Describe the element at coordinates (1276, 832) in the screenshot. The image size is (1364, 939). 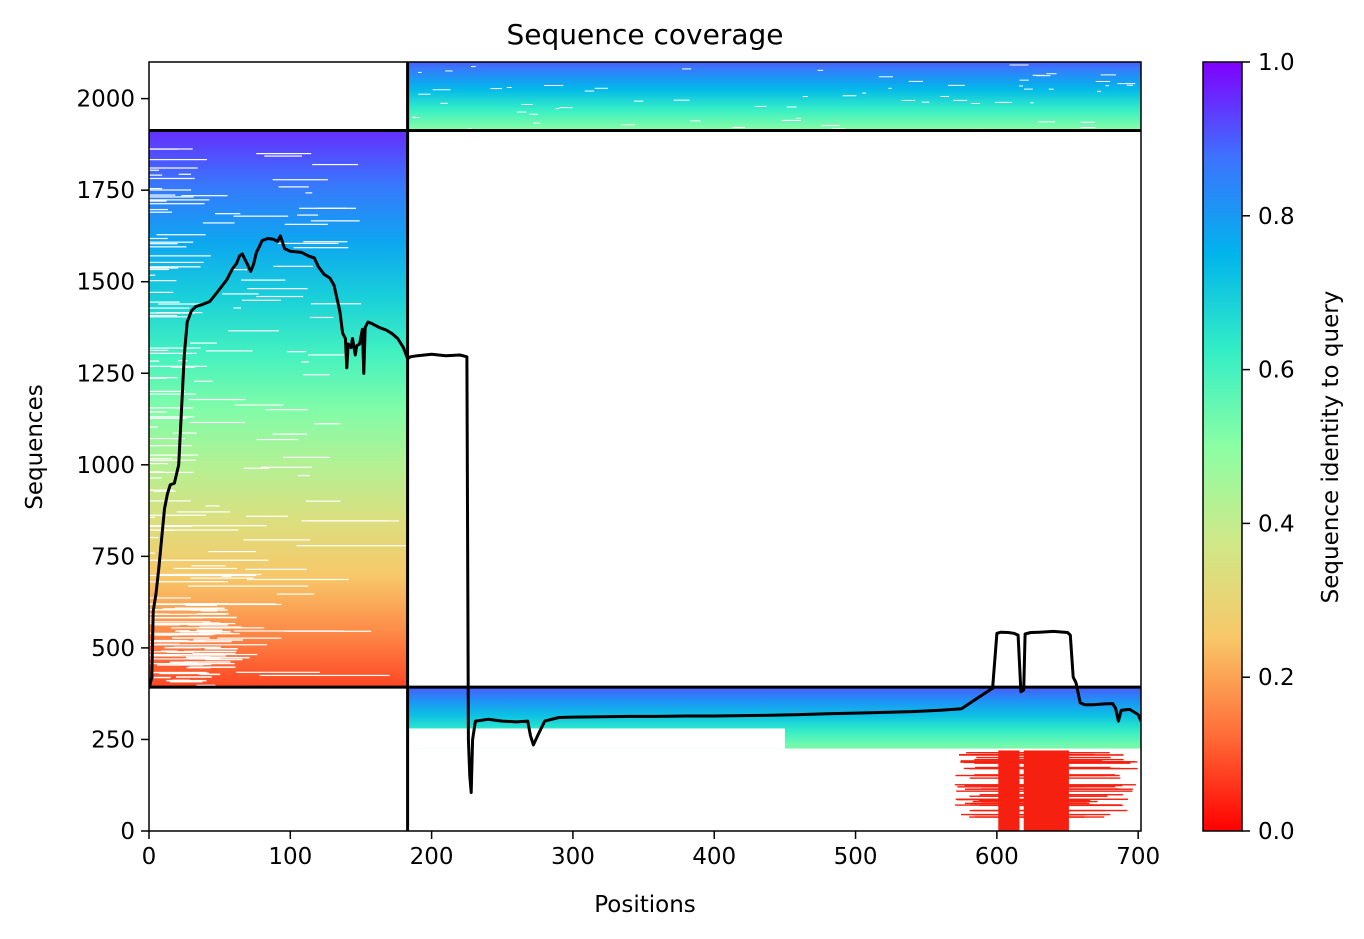
I see `colorbar-tick-label: 0.0` at that location.